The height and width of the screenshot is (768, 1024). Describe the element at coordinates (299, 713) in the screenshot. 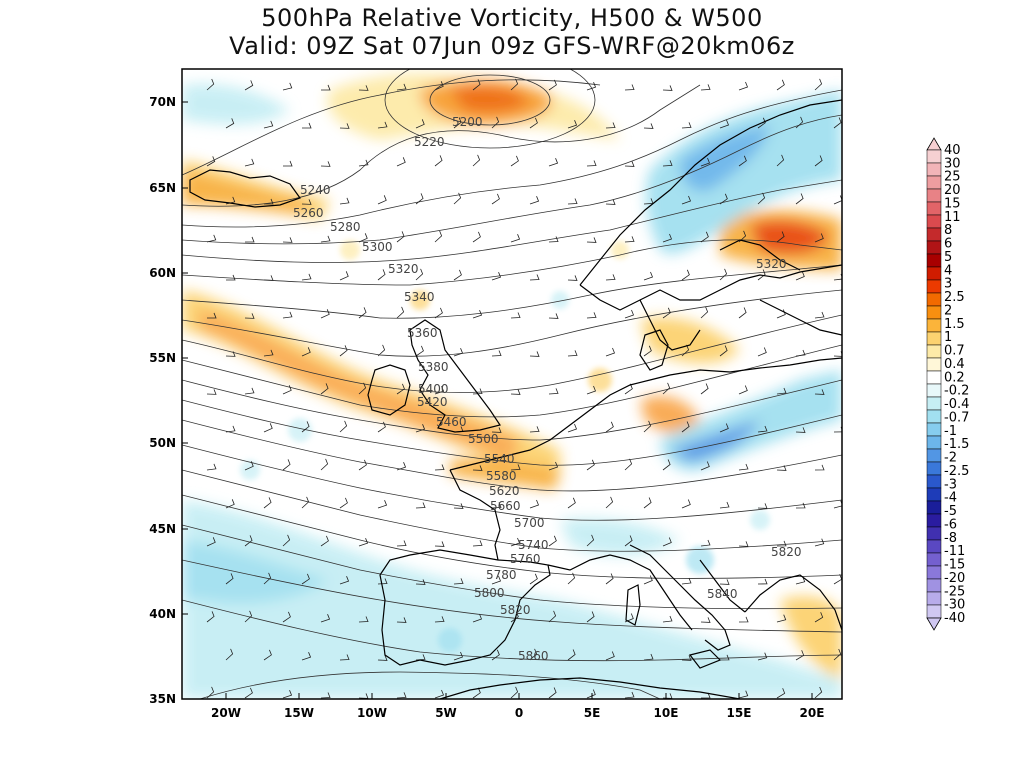

I see `lon-tick-label: 15W` at that location.